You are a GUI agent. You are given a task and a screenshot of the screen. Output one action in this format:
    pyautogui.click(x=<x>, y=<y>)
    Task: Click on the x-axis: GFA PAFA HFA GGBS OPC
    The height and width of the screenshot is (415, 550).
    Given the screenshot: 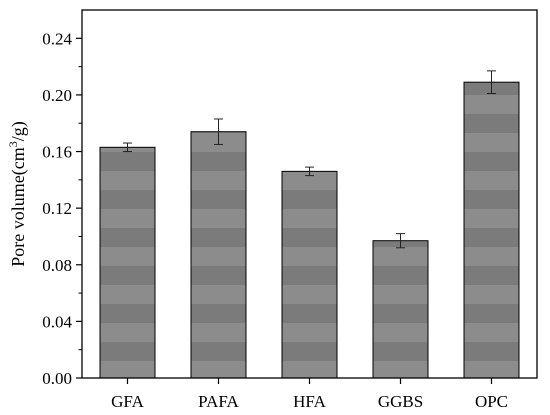 What is the action you would take?
    pyautogui.click(x=309, y=394)
    